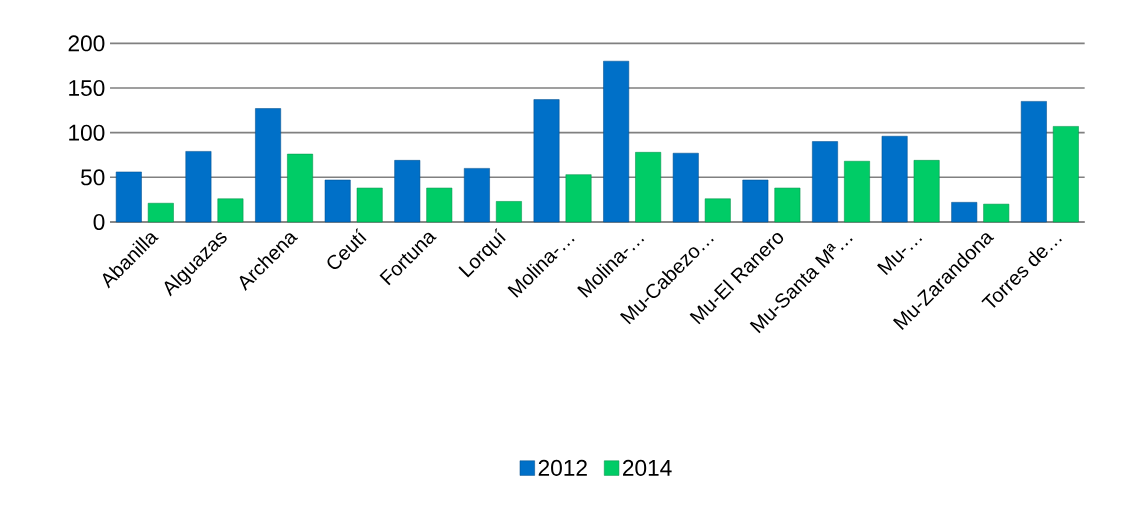  What do you see at coordinates (87, 88) in the screenshot?
I see `y-tick-label: 150` at bounding box center [87, 88].